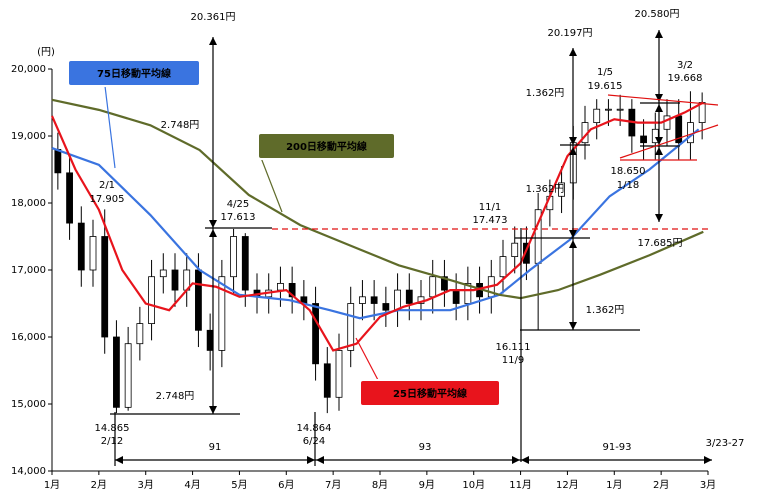 The width and height of the screenshot is (758, 501). I want to click on y-tick-label: 20,000, so click(28, 69).